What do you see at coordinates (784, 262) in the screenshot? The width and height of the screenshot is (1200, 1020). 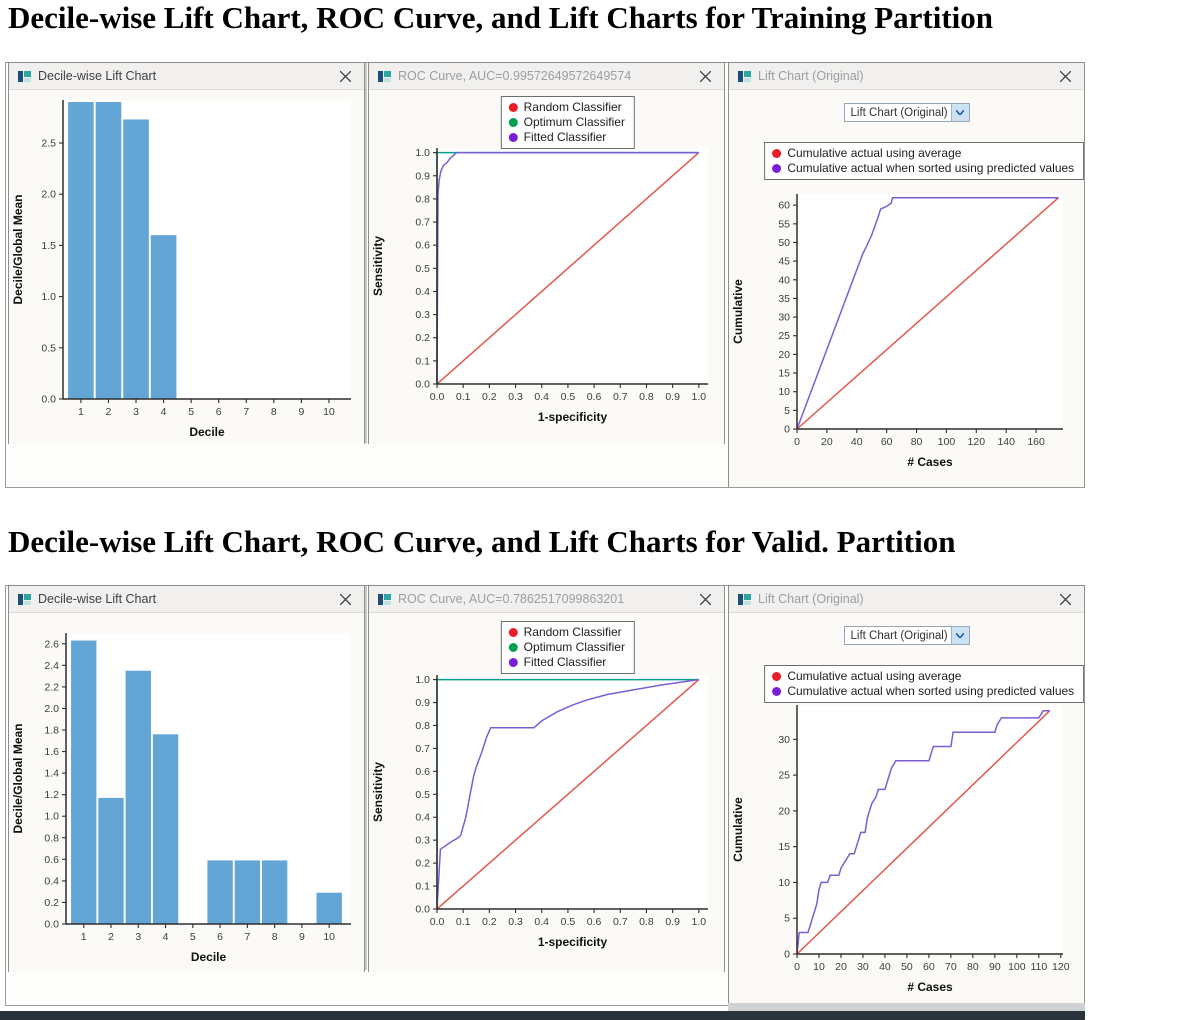 I see `svg-text: 45` at bounding box center [784, 262].